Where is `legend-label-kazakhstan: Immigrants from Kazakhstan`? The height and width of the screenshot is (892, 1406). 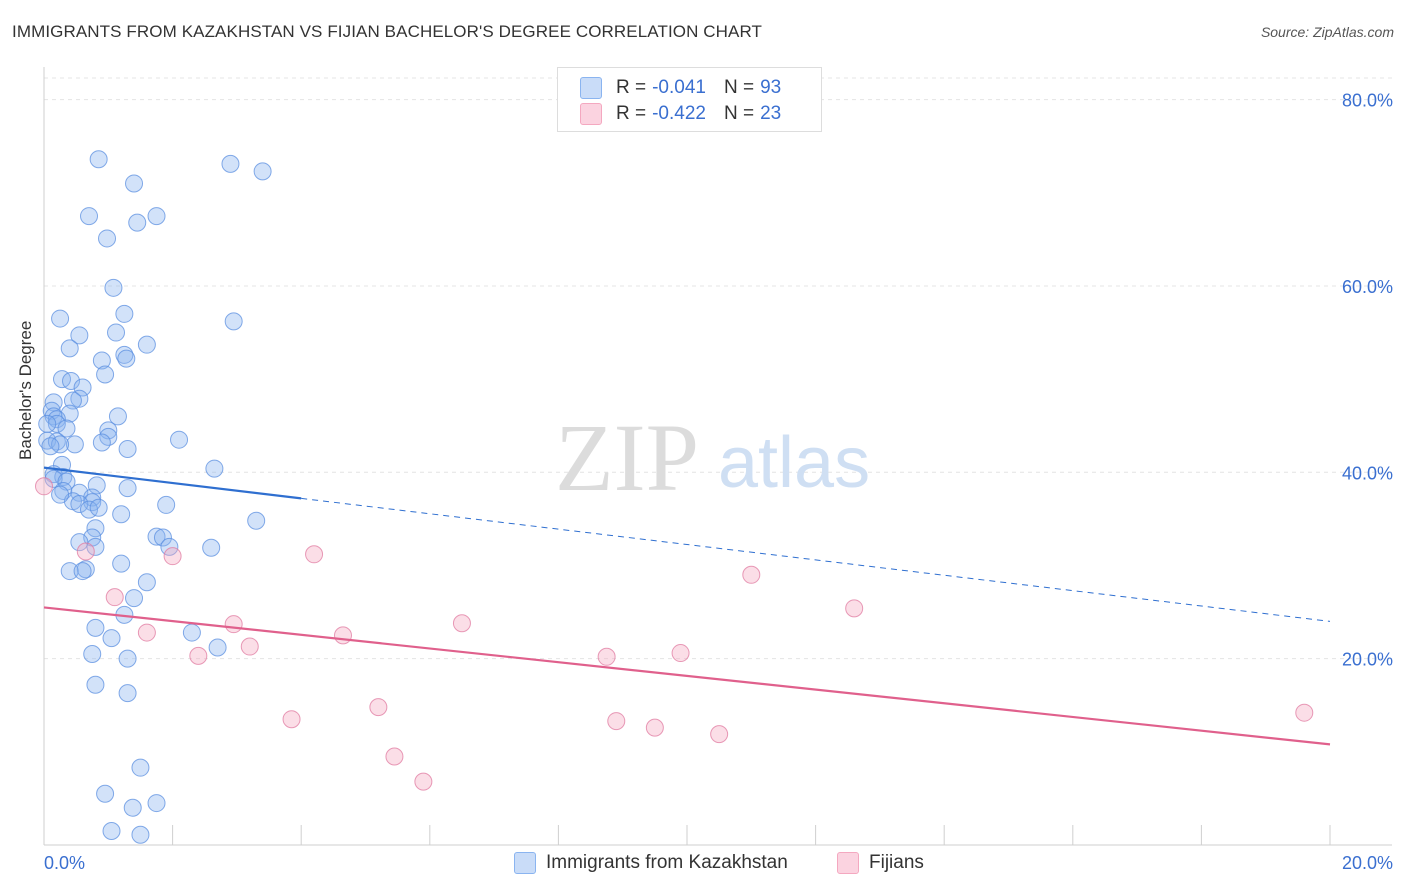 legend-label-kazakhstan: Immigrants from Kazakhstan is located at coordinates (667, 862).